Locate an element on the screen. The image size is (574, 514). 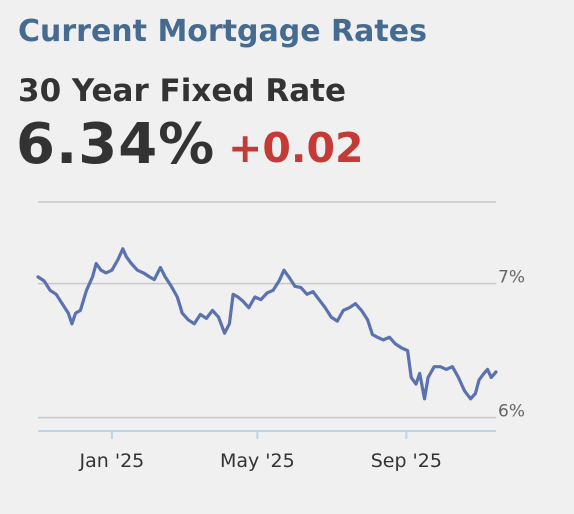
current-rate-value: 6.34% is located at coordinates (116, 144).